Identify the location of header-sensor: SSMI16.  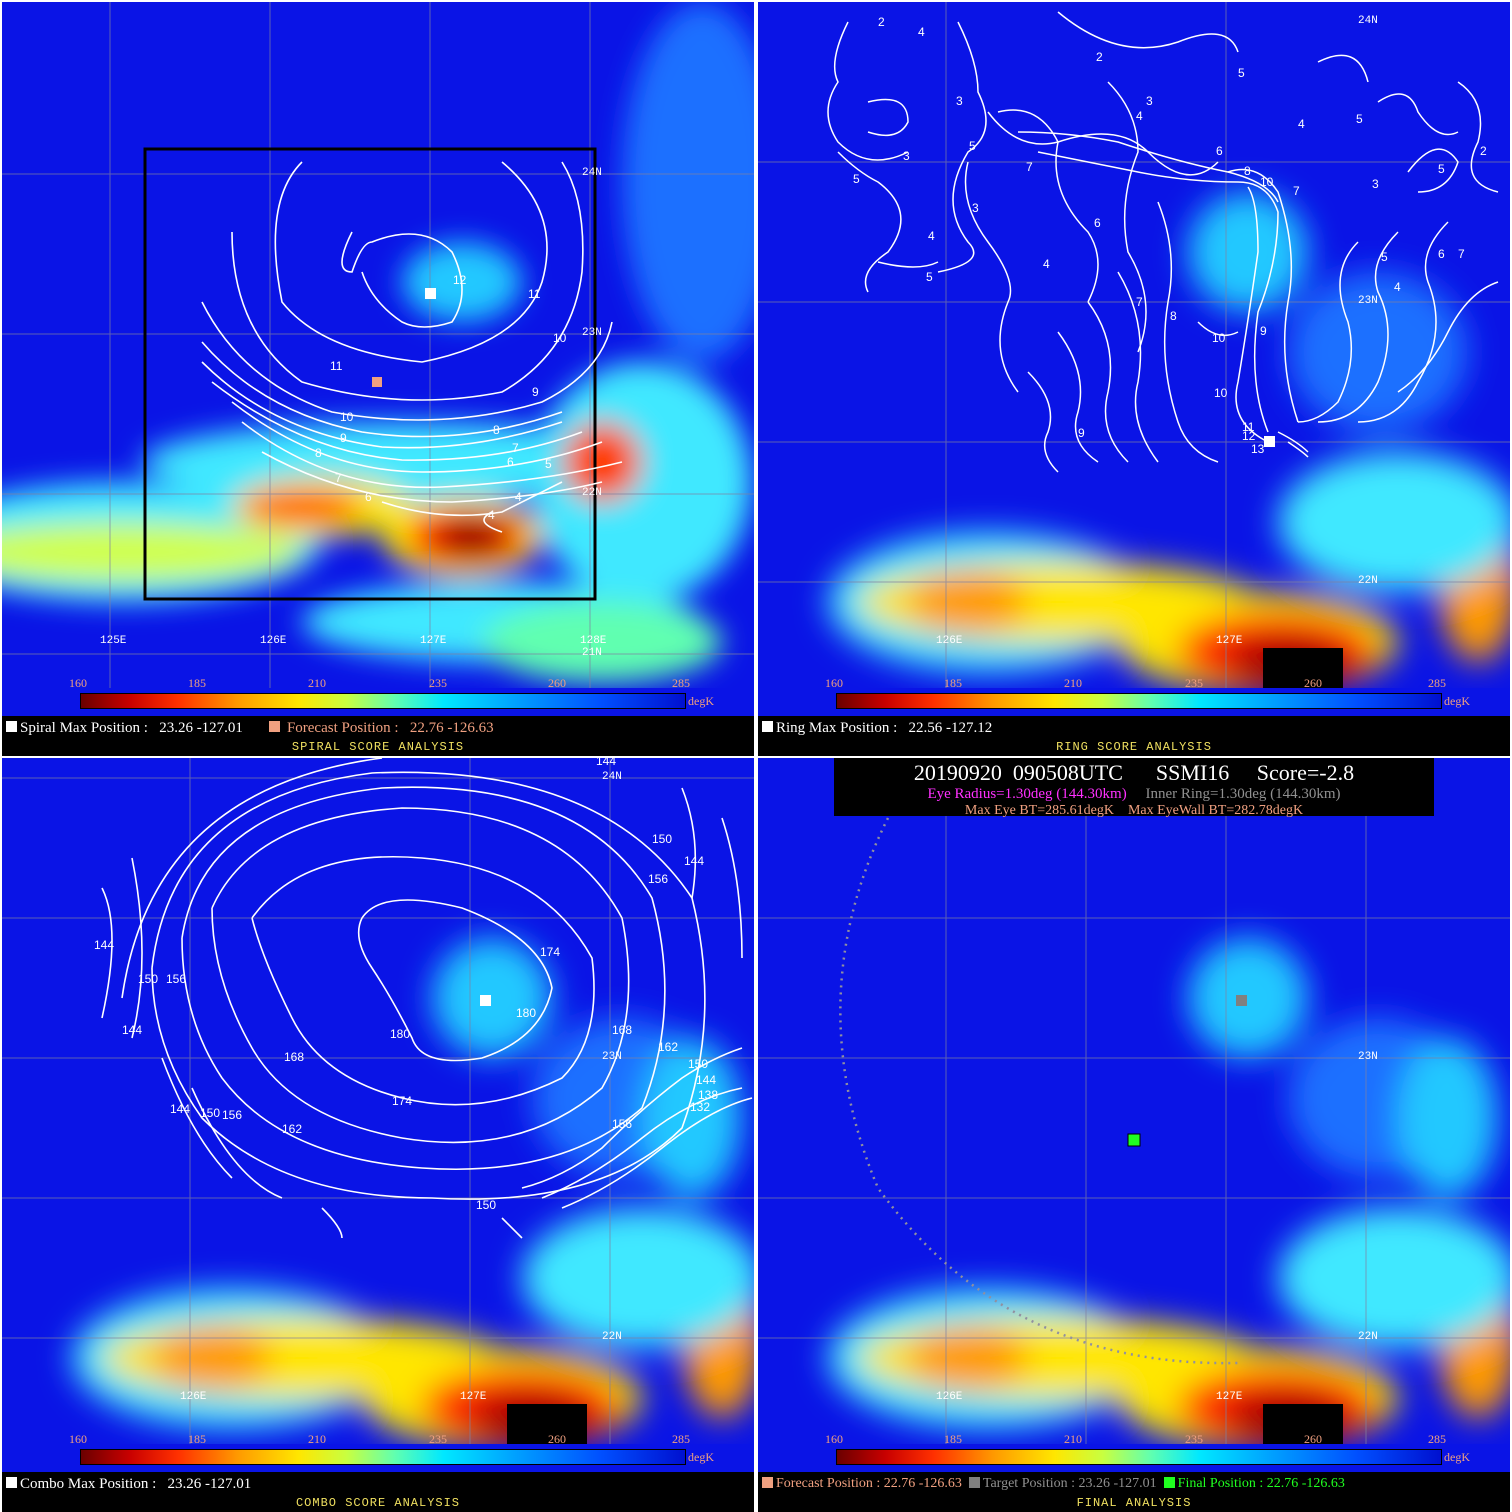
(1192, 772).